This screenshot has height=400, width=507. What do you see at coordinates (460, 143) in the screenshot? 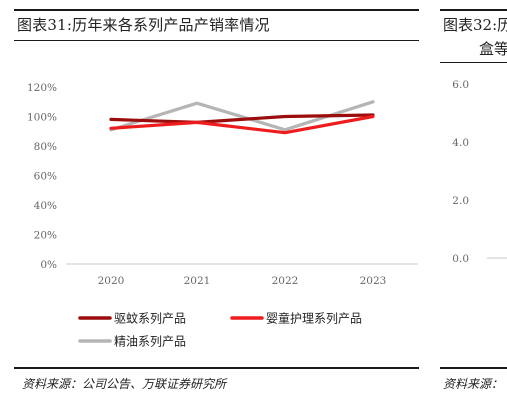
I see `right-y-tick-label: 4.0` at bounding box center [460, 143].